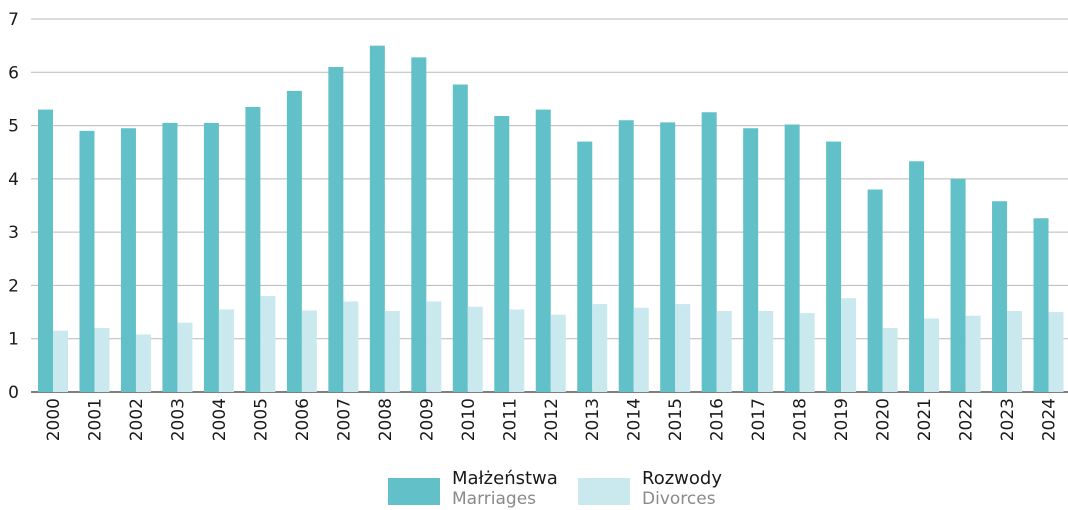 Image resolution: width=1068 pixels, height=510 pixels. What do you see at coordinates (505, 478) in the screenshot?
I see `legend-label-marriages-pl: Małżeństwa` at bounding box center [505, 478].